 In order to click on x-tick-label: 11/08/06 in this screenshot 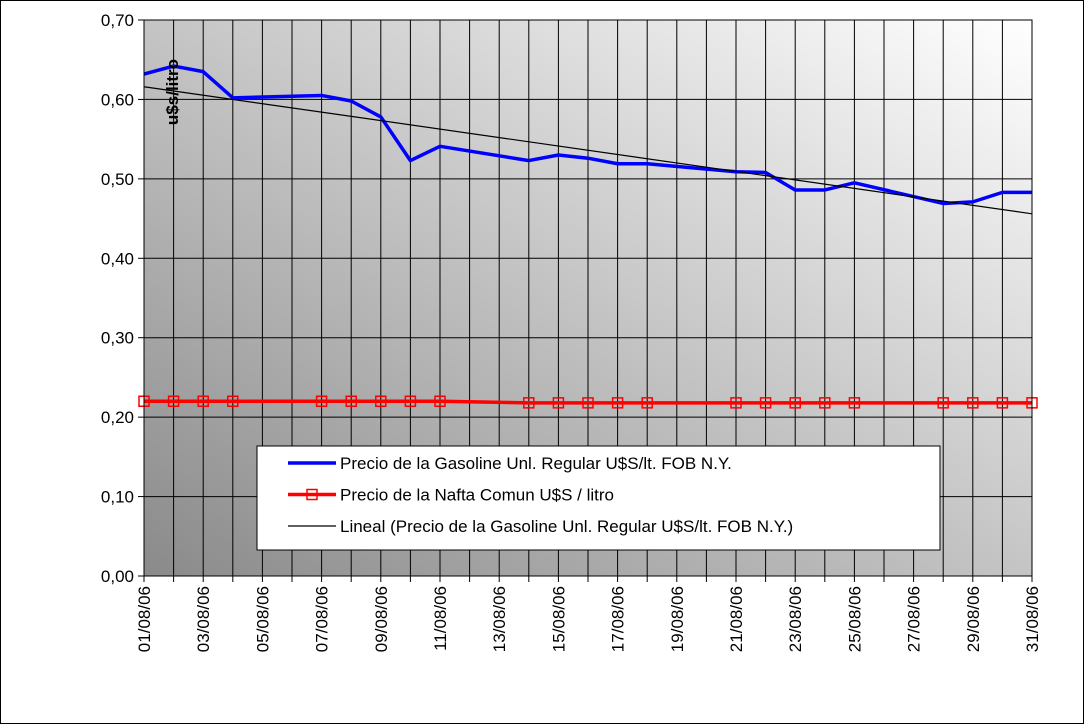, I will do `click(440, 618)`.